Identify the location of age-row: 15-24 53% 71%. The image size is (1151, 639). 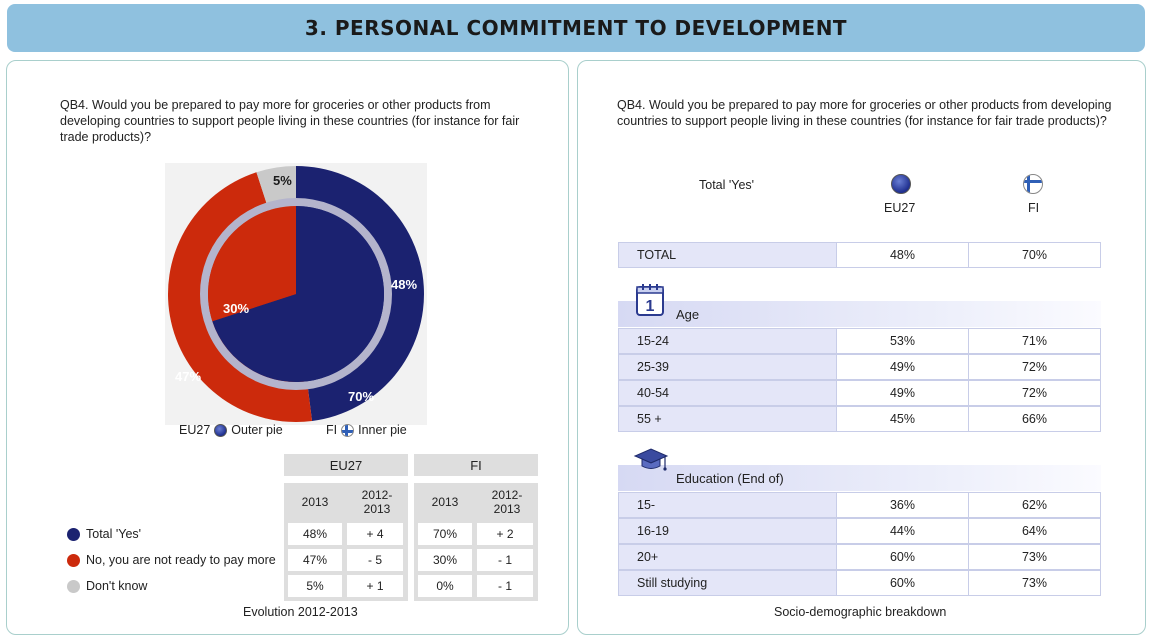
(859, 341).